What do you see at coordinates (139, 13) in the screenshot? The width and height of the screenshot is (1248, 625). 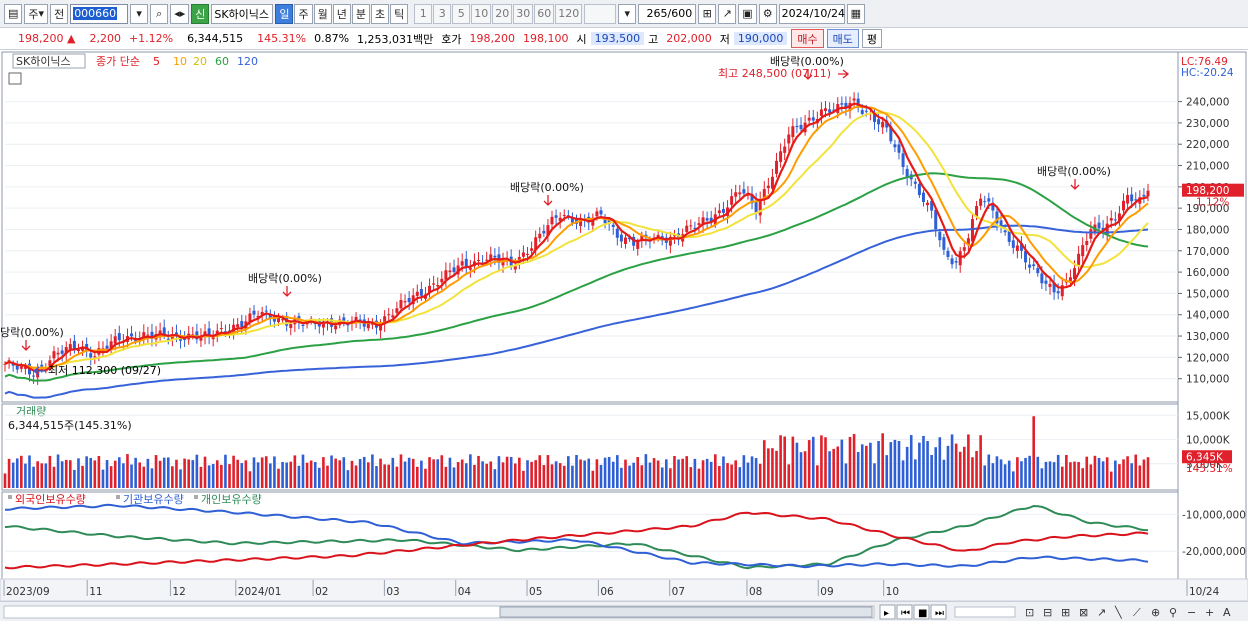 I see `code-dropdown: ▾` at bounding box center [139, 13].